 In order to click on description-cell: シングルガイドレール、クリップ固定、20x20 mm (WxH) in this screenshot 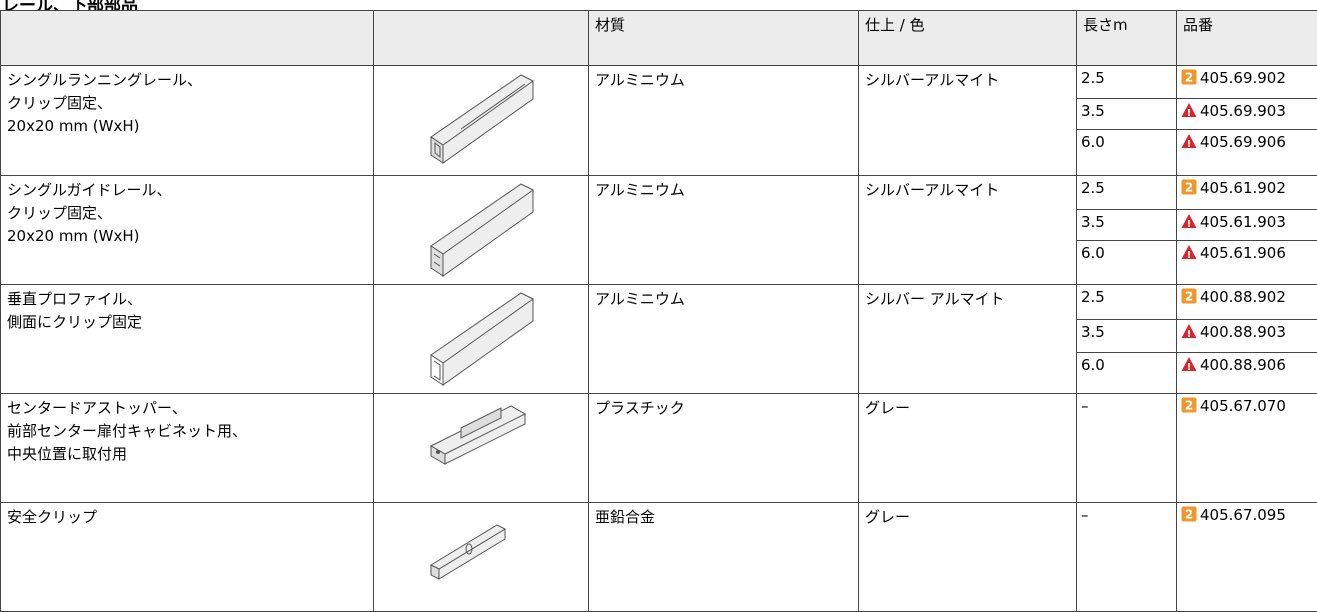, I will do `click(187, 230)`.